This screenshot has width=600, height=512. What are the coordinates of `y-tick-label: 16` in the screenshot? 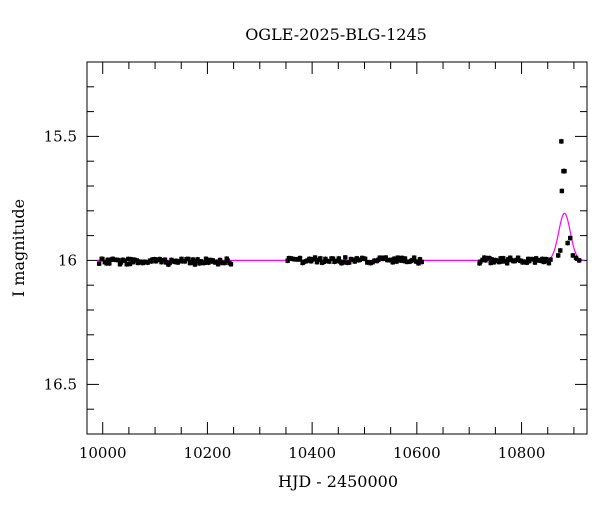 It's located at (67, 260).